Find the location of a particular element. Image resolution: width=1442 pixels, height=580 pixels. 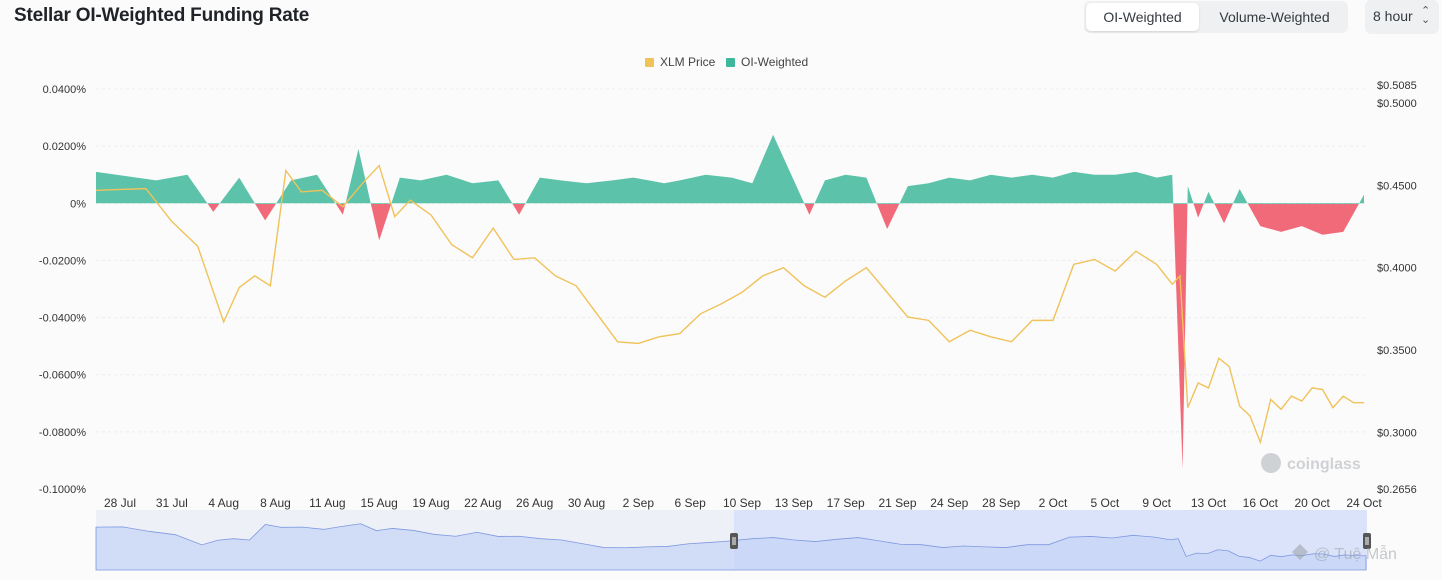

watermark-brand: coinglass is located at coordinates (1324, 464).